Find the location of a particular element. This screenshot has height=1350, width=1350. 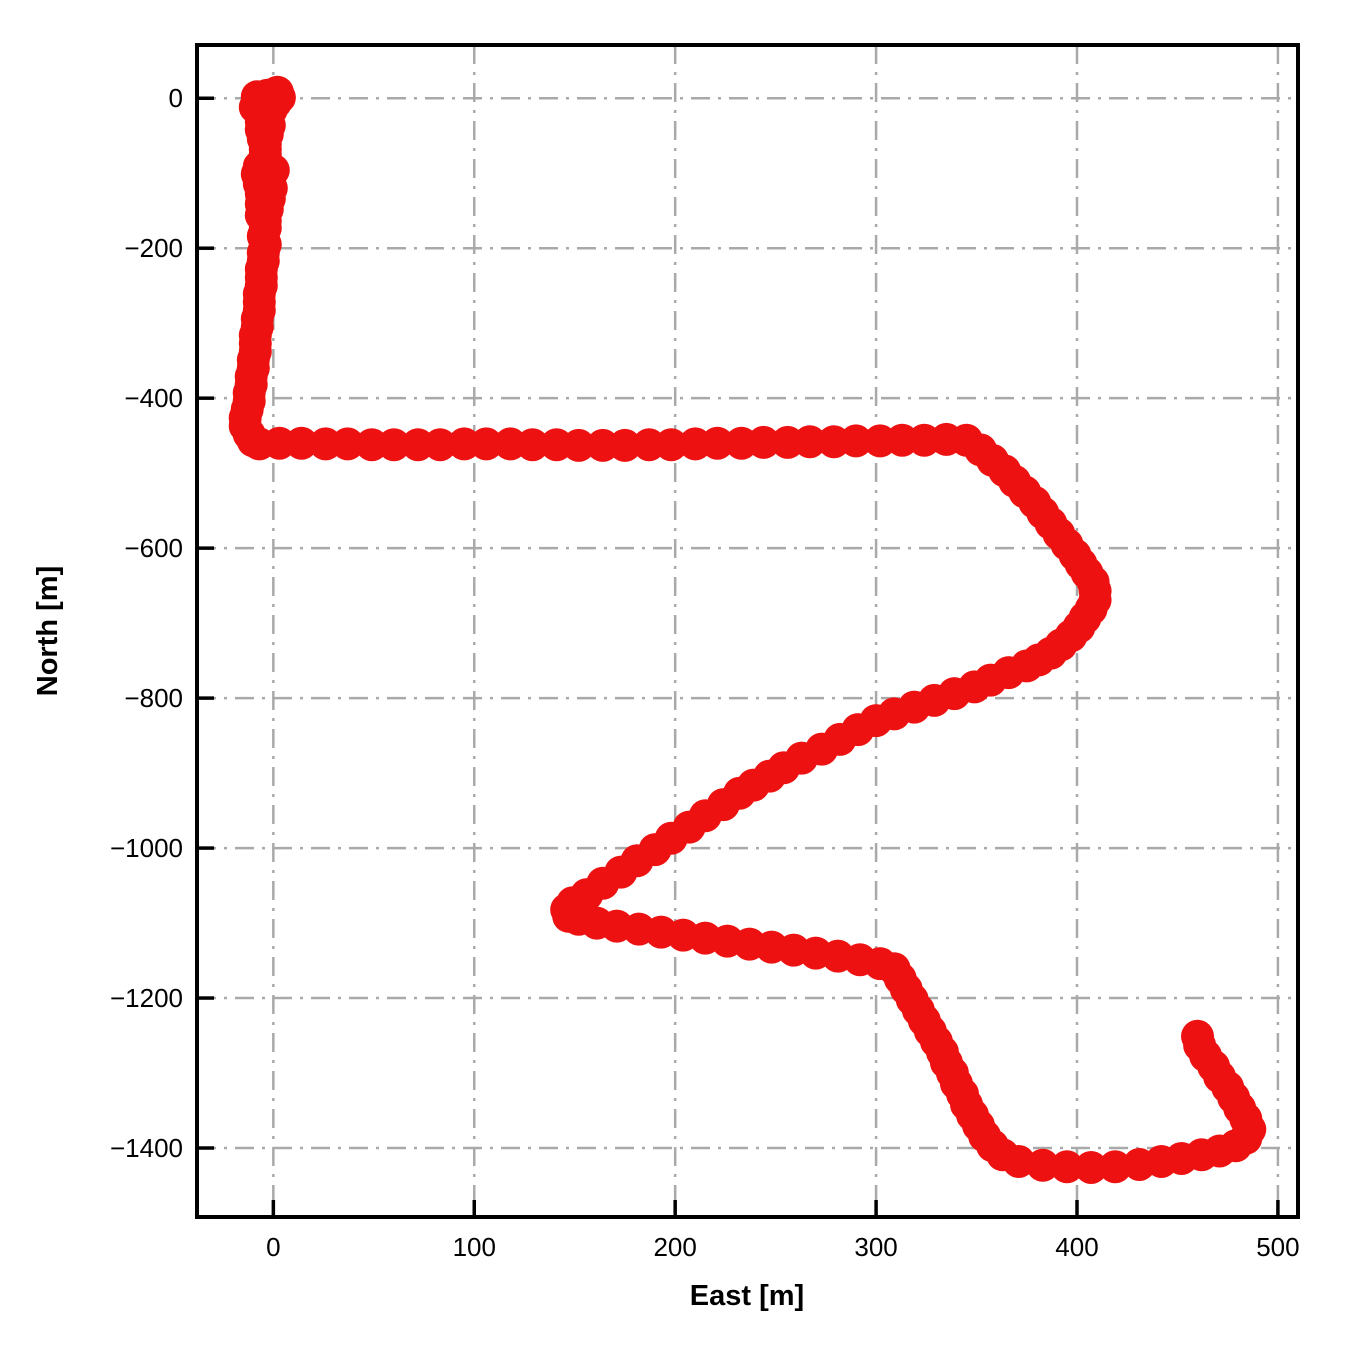

y-axis-label: North [m] is located at coordinates (48, 631).